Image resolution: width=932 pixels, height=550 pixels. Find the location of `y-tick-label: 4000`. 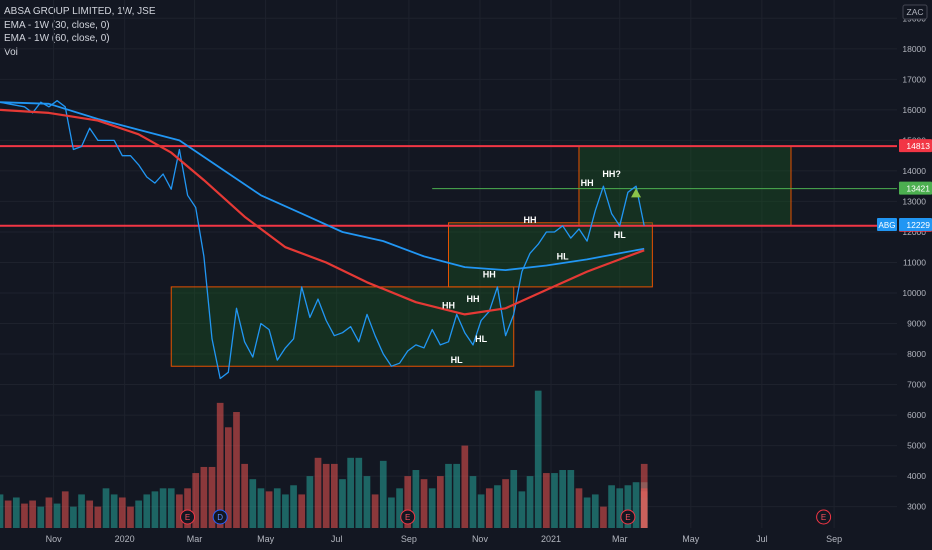

y-tick-label: 4000 is located at coordinates (916, 476).